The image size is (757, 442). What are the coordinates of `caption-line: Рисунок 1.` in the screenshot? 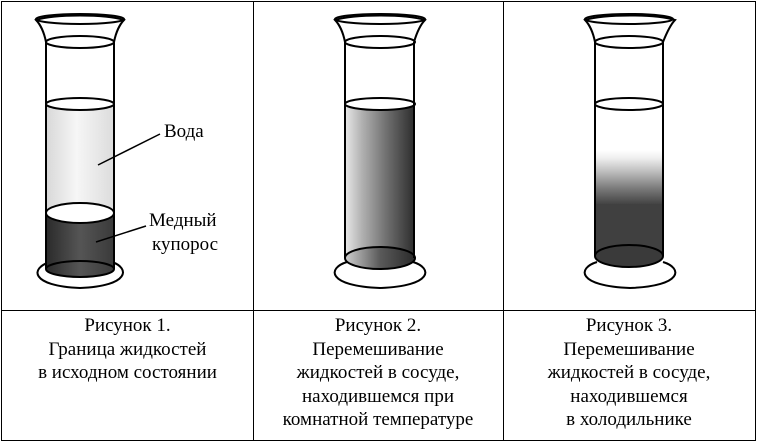 It's located at (127, 325).